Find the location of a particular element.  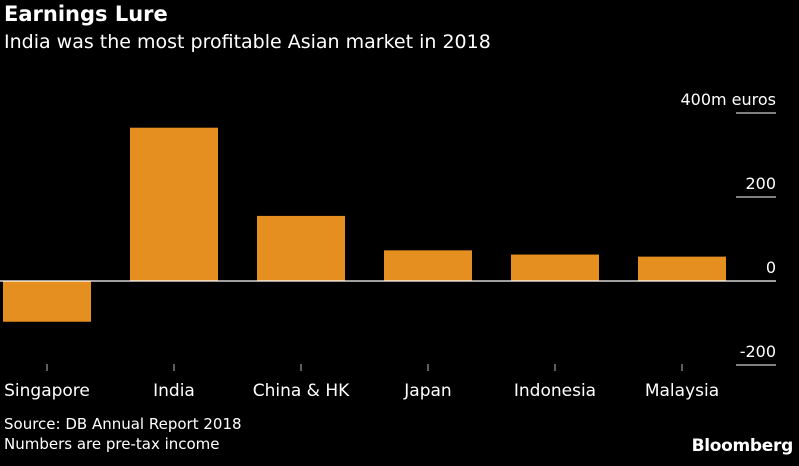

x-tick-label: India is located at coordinates (174, 391).